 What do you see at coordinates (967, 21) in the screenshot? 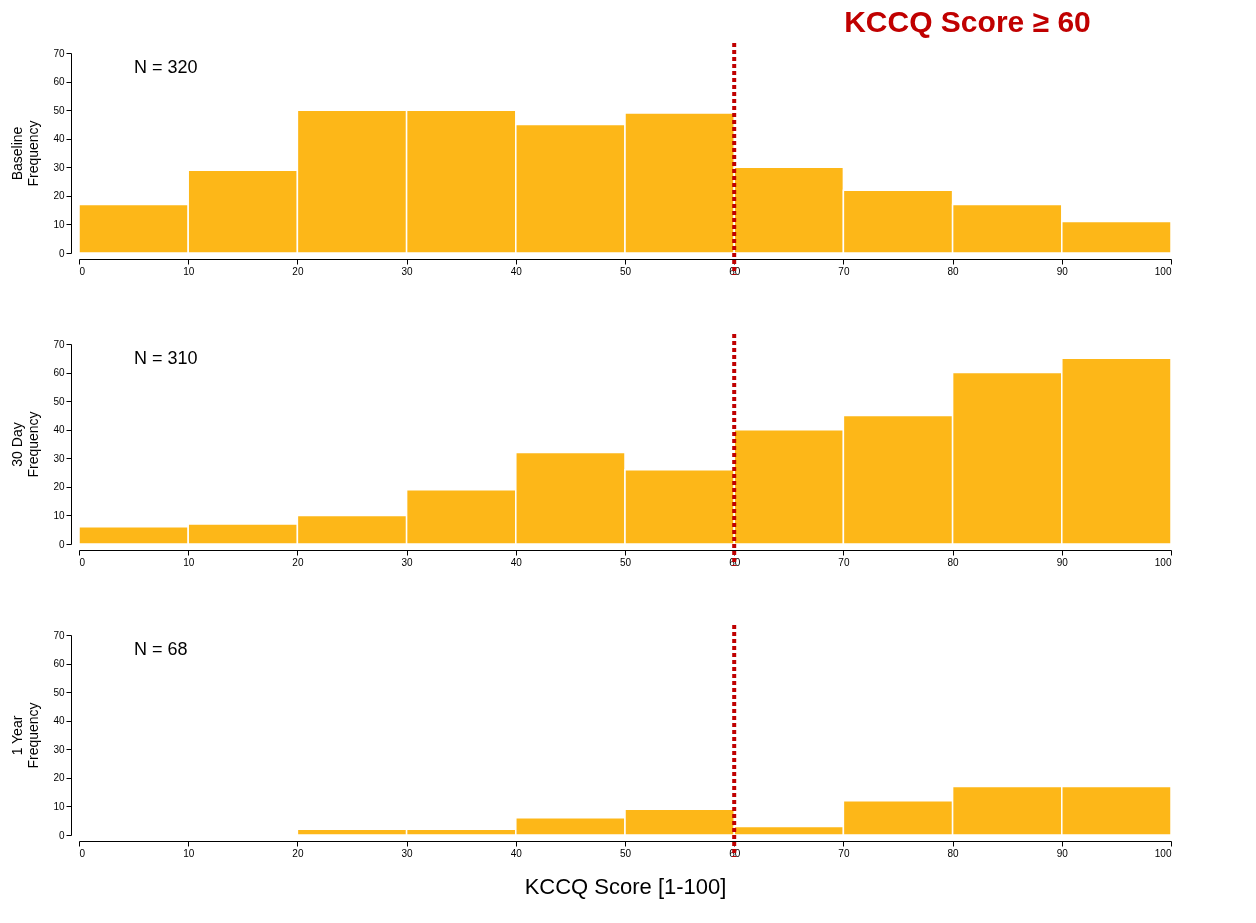
I see `ref-line-label: KCCQ Score ≥ 60` at bounding box center [967, 21].